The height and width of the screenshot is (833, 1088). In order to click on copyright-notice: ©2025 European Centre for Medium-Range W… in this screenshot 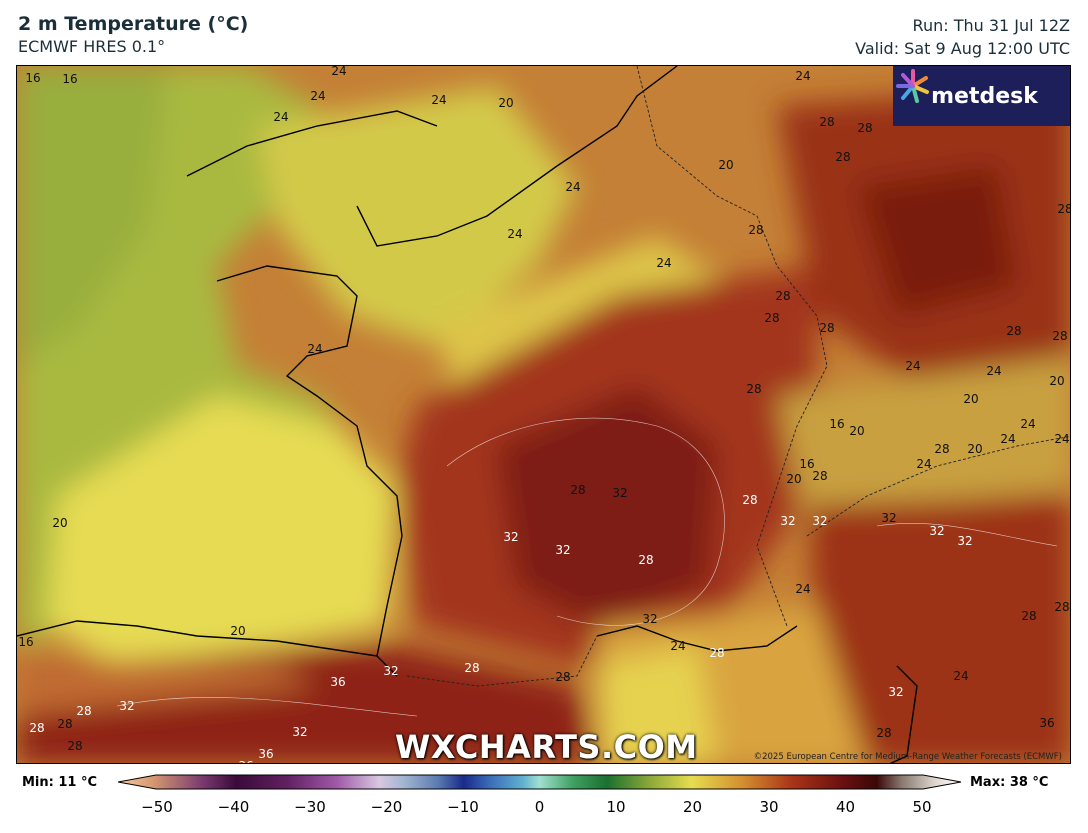, I will do `click(907, 757)`.